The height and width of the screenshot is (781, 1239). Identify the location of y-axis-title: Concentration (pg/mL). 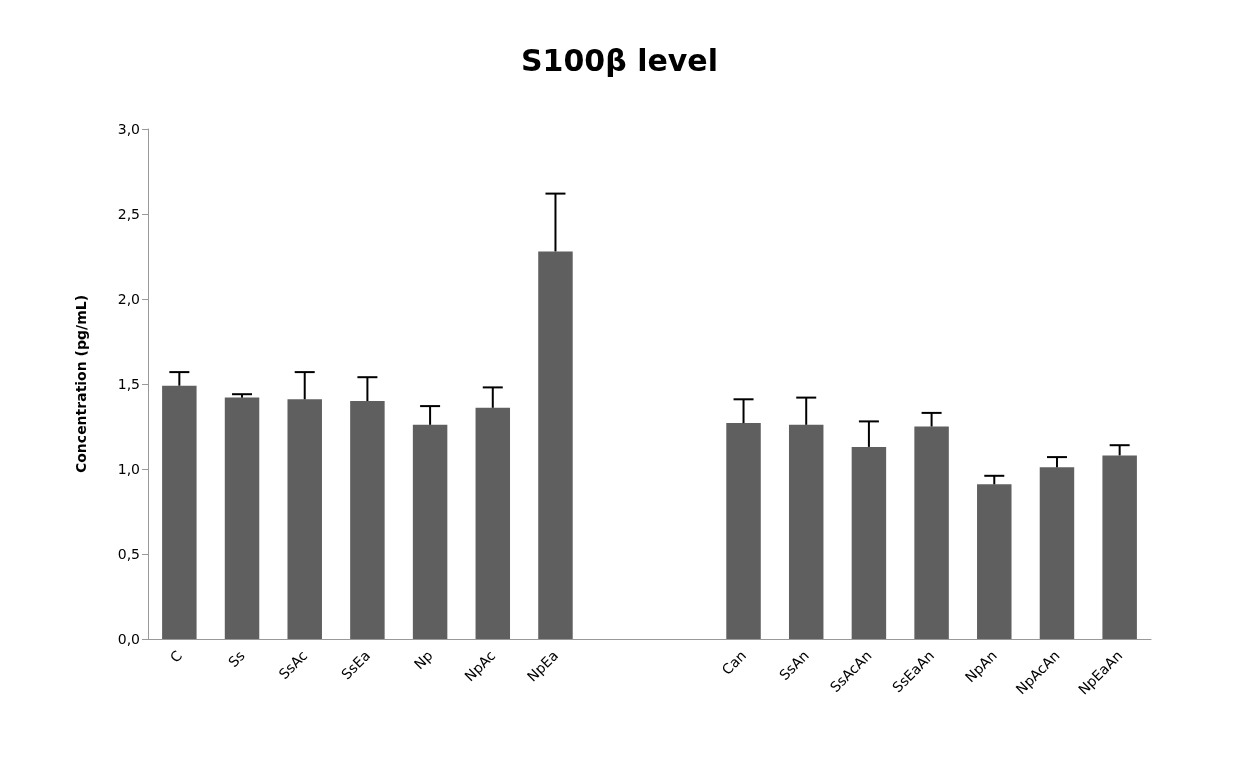
(81, 384).